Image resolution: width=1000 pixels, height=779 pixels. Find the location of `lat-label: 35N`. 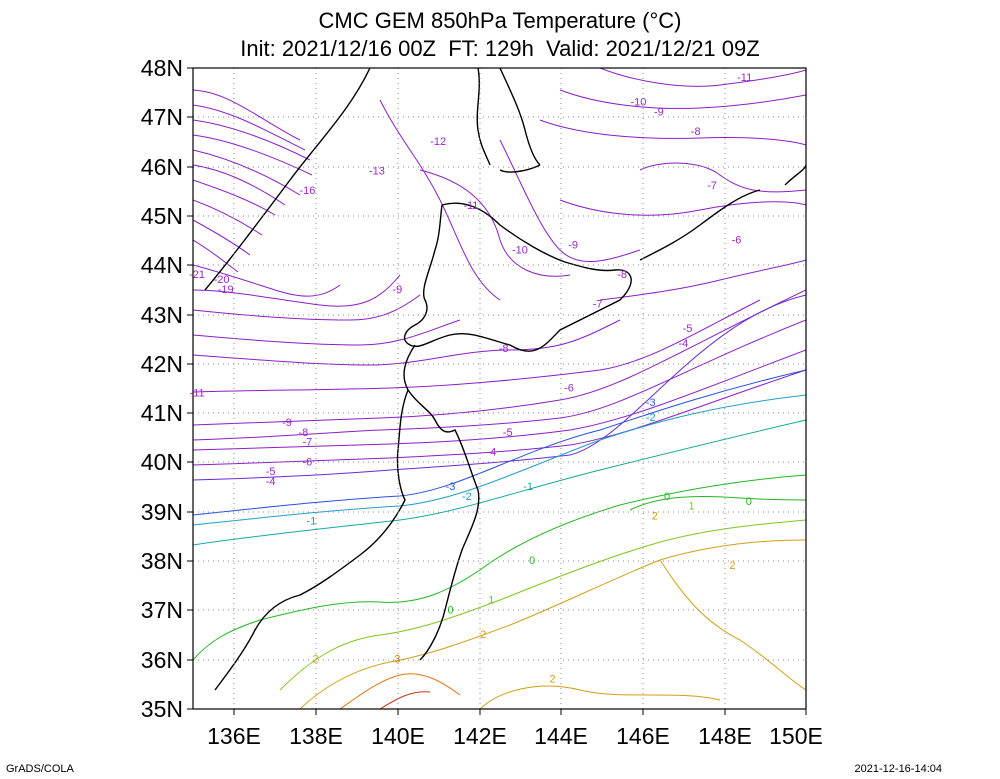

lat-label: 35N is located at coordinates (162, 709).